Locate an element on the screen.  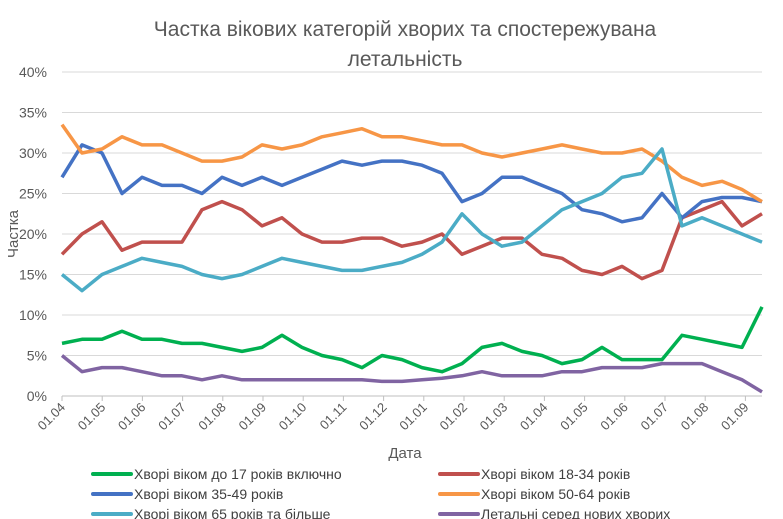
legend-label: Хворі віком 50-64 років is located at coordinates (555, 494).